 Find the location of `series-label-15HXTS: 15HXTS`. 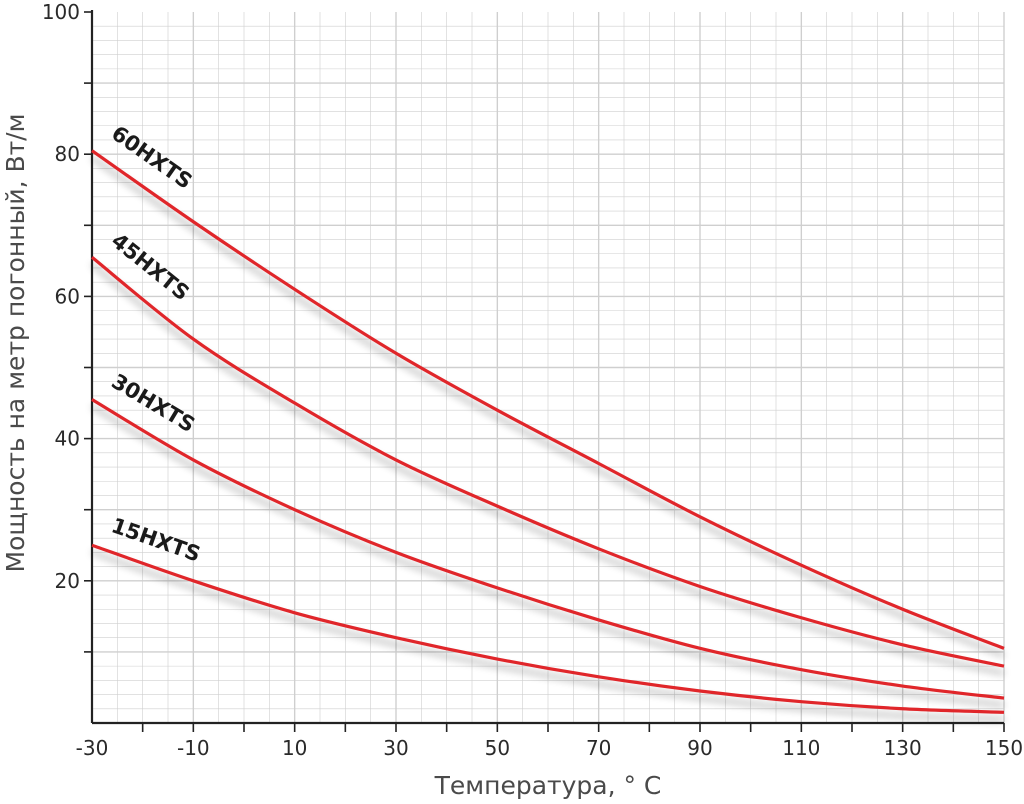

series-label-15HXTS: 15HXTS is located at coordinates (155, 539).